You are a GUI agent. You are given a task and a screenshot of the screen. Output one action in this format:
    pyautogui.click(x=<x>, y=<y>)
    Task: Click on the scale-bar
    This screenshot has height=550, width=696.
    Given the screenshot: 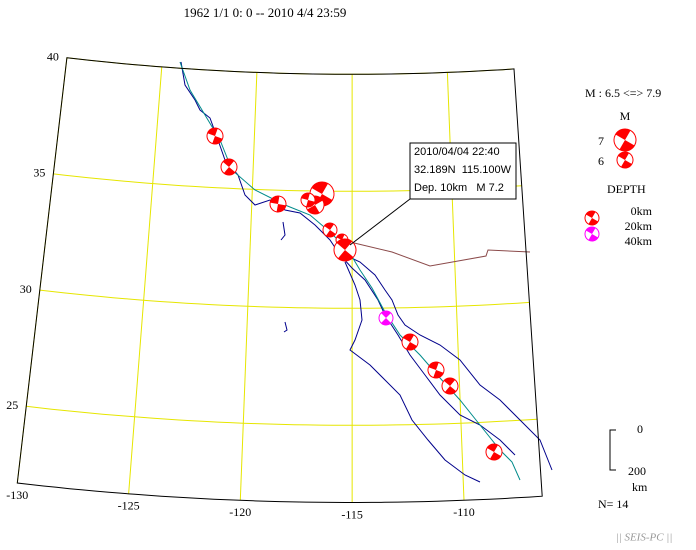 What is the action you would take?
    pyautogui.click(x=612, y=450)
    